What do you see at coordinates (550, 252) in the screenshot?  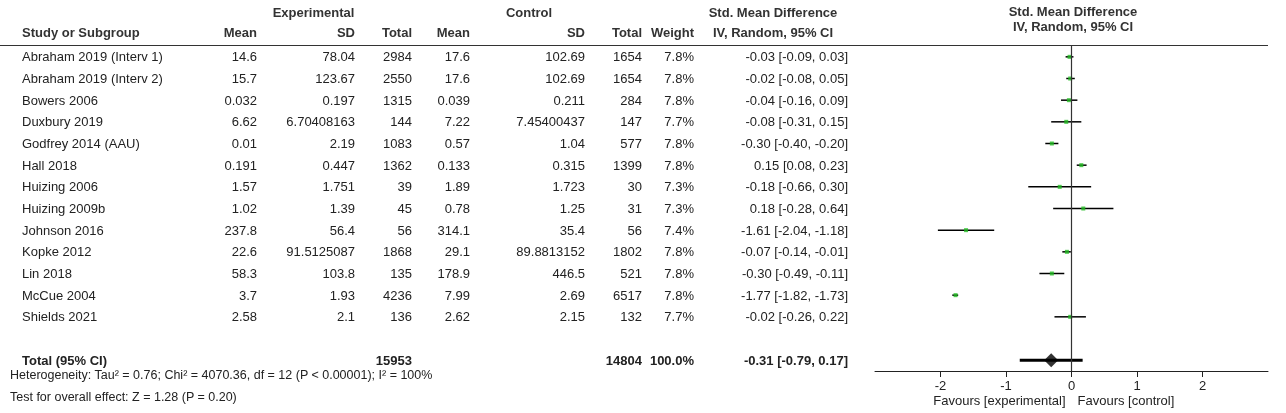 I see `text: 89.8813152` at bounding box center [550, 252].